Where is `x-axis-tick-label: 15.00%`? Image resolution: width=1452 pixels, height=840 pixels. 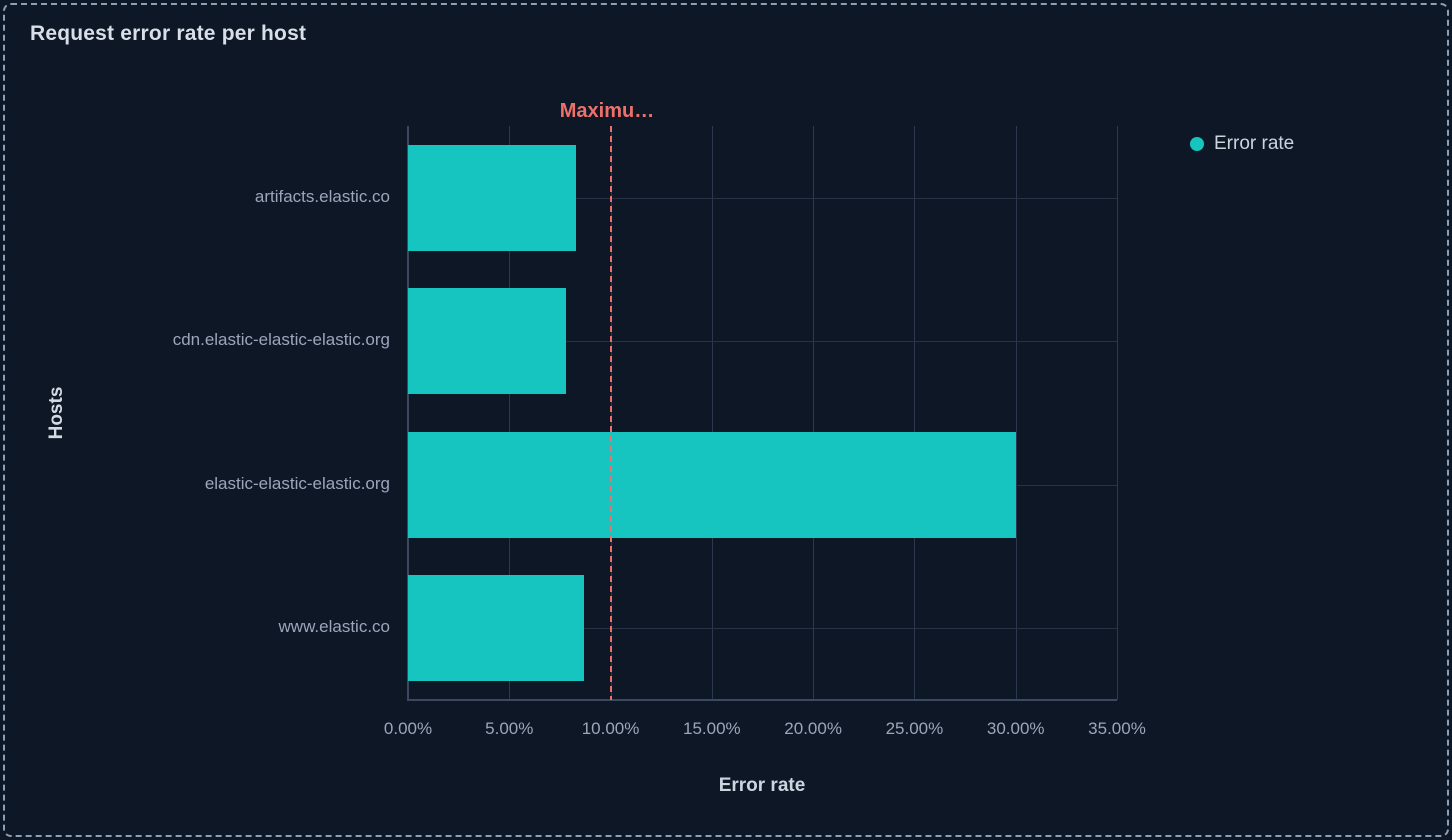 x-axis-tick-label: 15.00% is located at coordinates (712, 728).